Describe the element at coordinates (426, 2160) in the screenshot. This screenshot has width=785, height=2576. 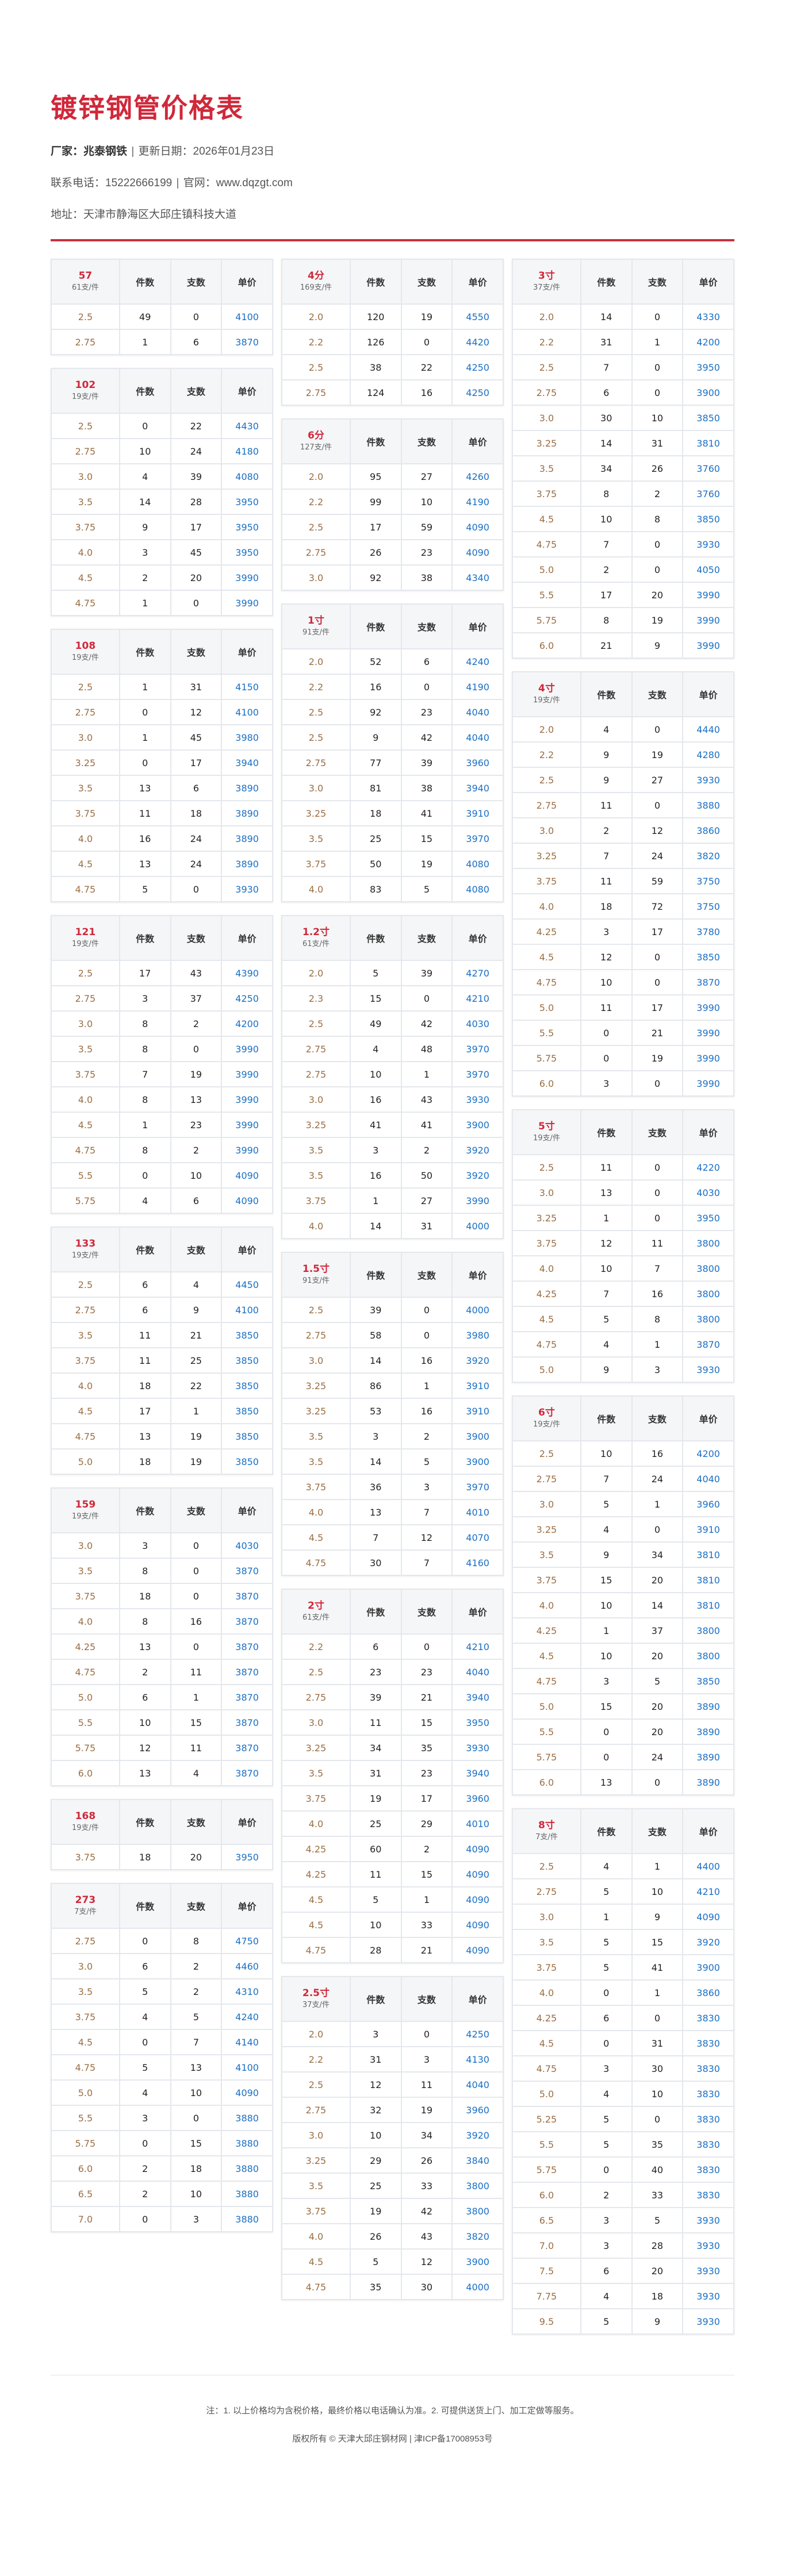
I see `piece-count: 26` at that location.